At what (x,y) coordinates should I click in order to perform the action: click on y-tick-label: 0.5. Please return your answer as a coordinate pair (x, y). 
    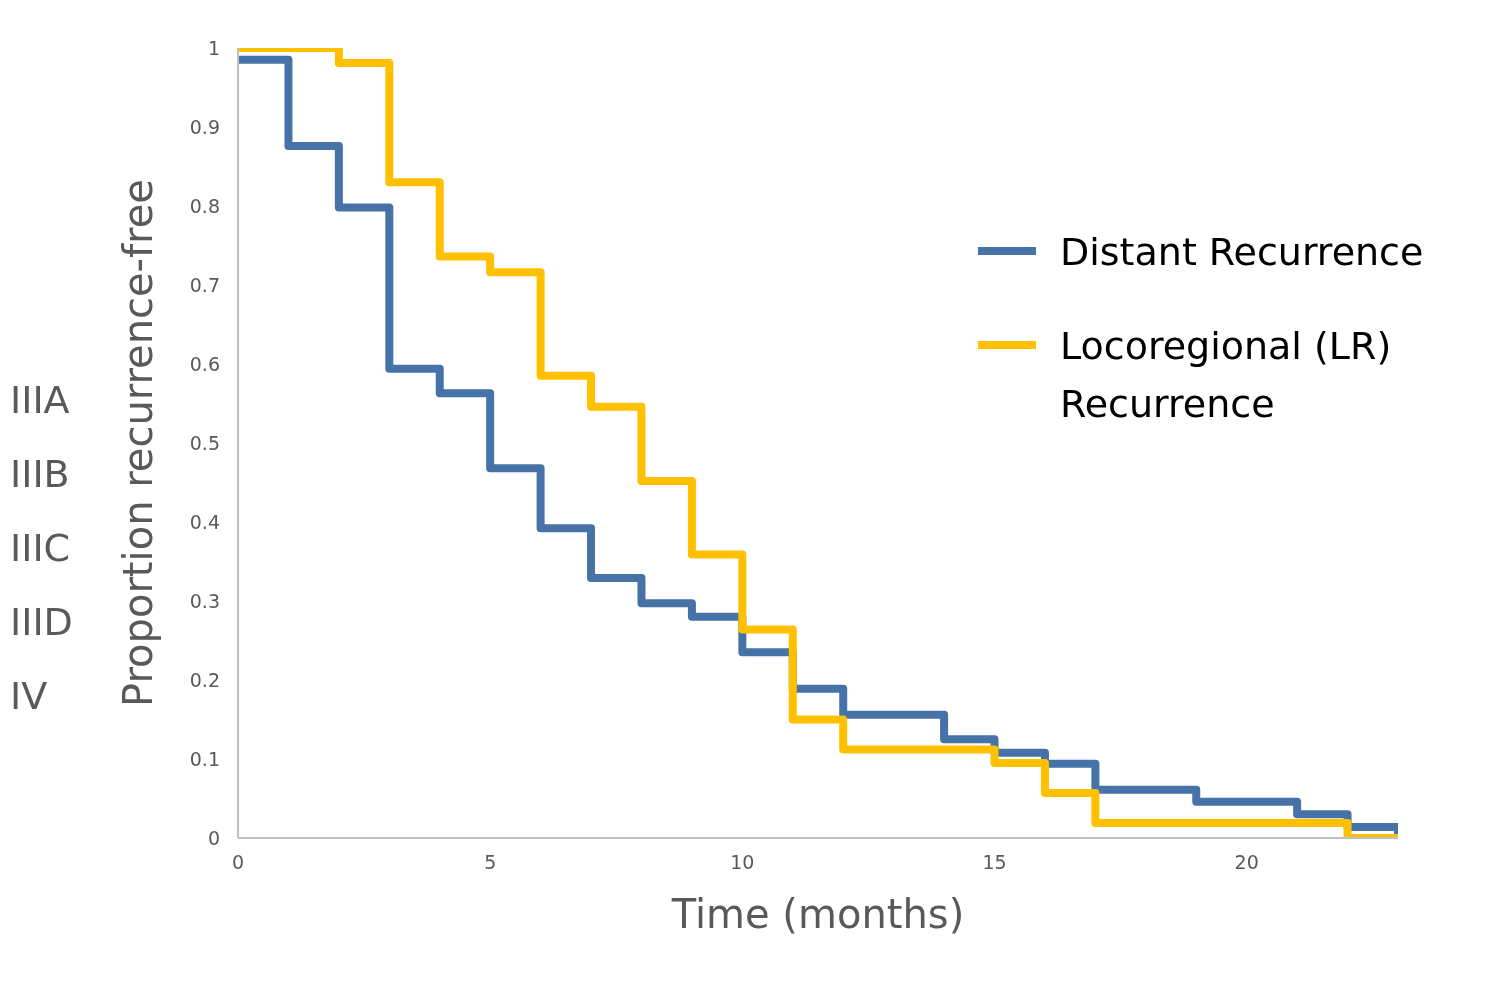
    Looking at the image, I should click on (204, 442).